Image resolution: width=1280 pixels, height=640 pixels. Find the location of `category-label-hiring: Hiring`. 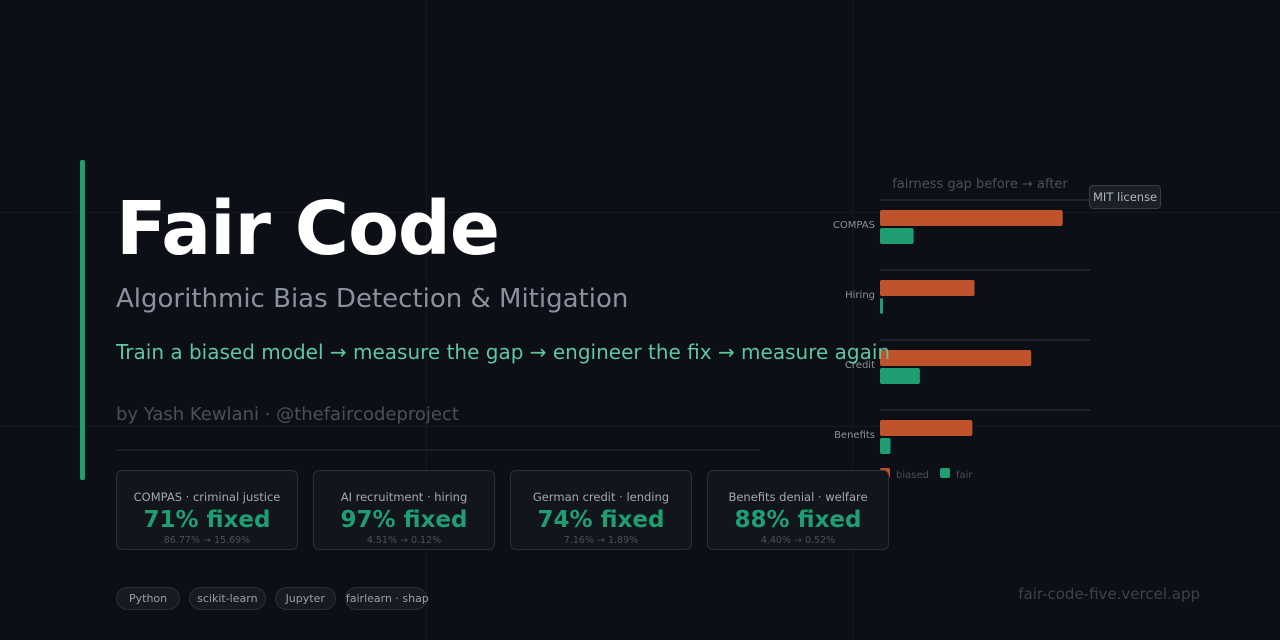

category-label-hiring: Hiring is located at coordinates (860, 295).